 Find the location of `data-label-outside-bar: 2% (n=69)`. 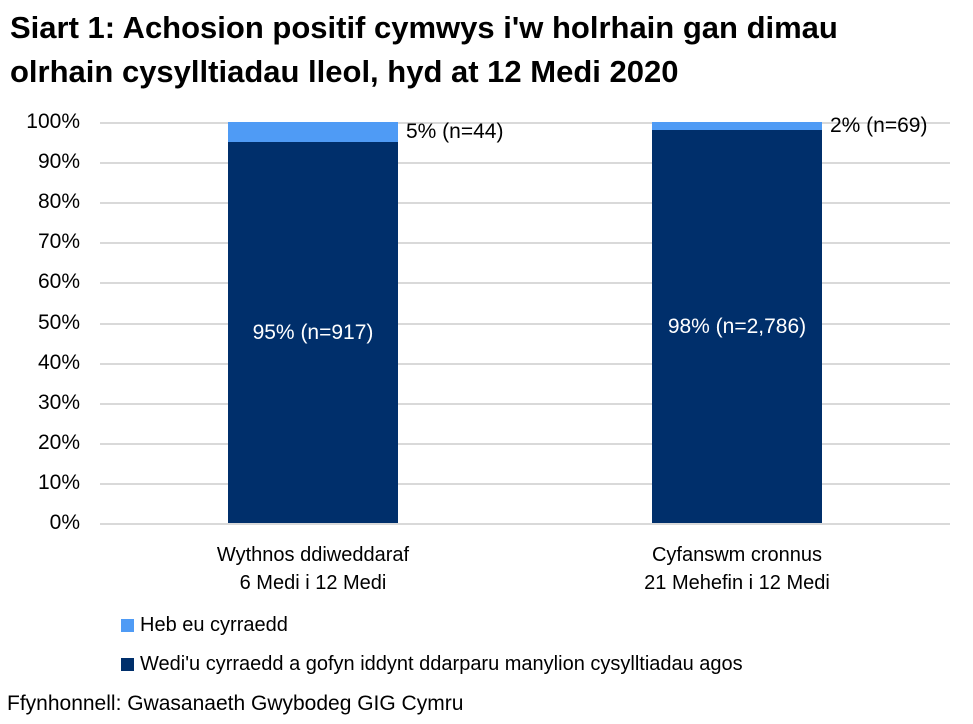

data-label-outside-bar: 2% (n=69) is located at coordinates (879, 125).